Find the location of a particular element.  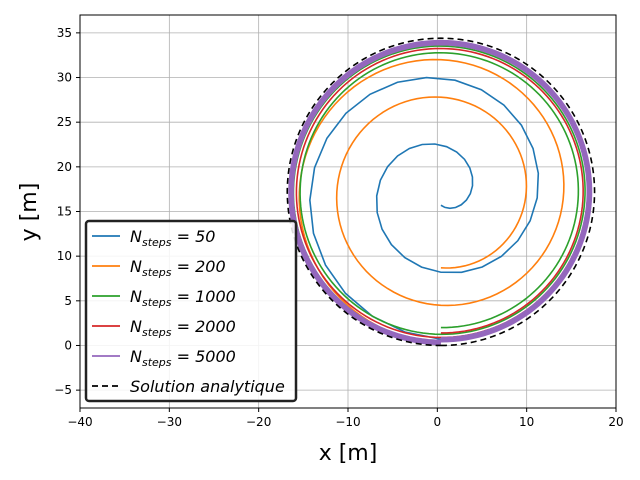

x-tick-label: −30 is located at coordinates (169, 422).